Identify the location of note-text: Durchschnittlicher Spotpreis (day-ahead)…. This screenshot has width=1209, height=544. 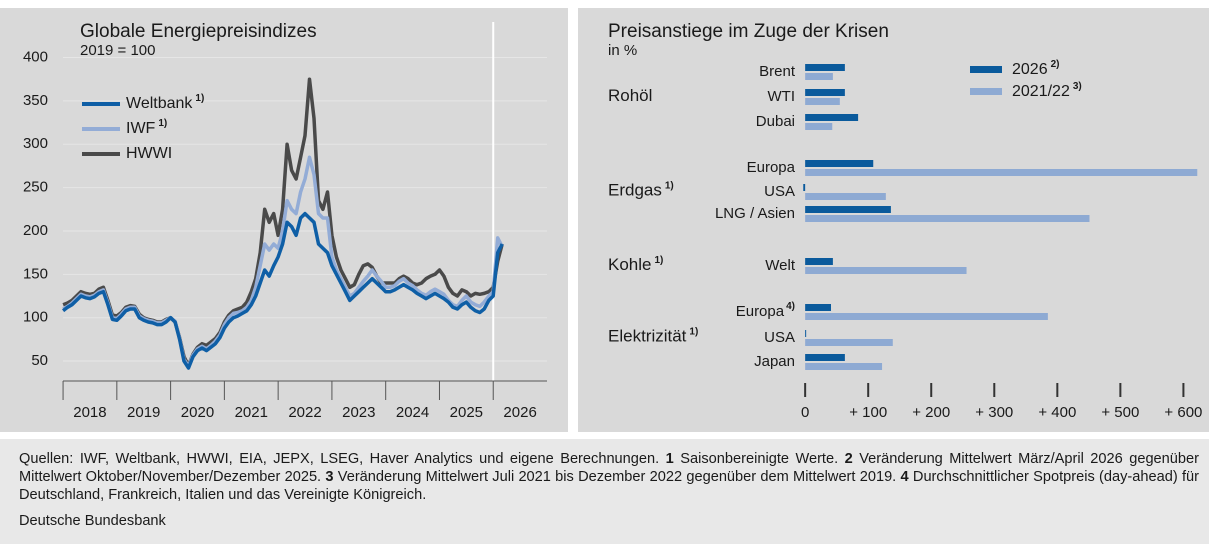
(609, 486).